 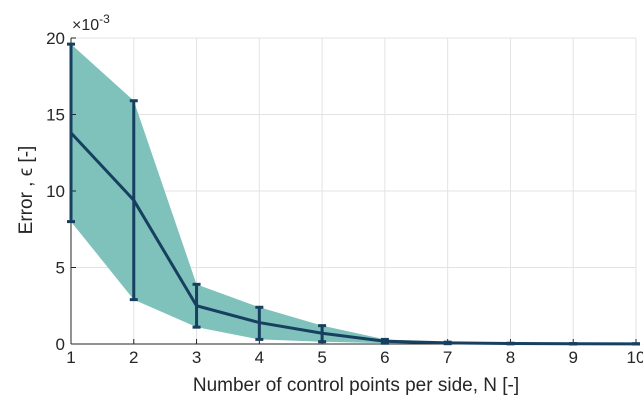 I want to click on x-axis-label: Number of control points per side, N [-], so click(x=356, y=385).